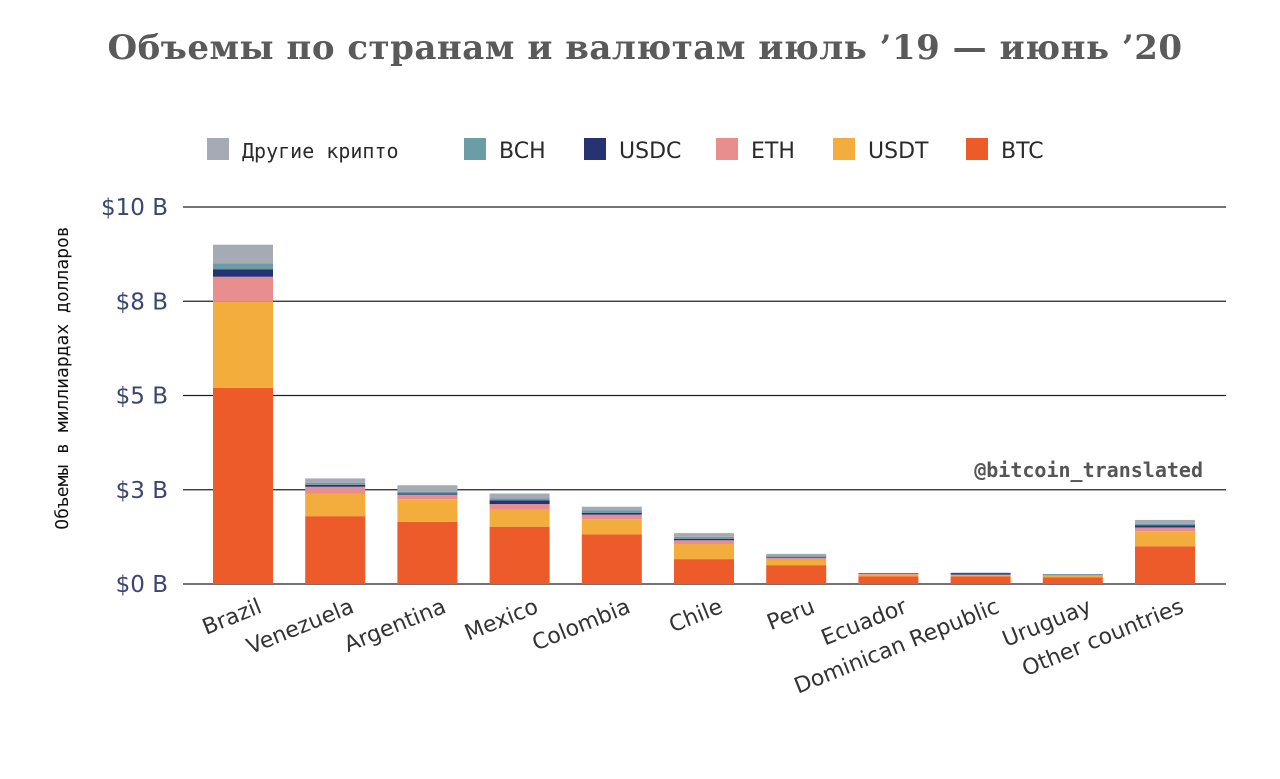 The width and height of the screenshot is (1280, 779). I want to click on y-tick-label: $8 B, so click(142, 302).